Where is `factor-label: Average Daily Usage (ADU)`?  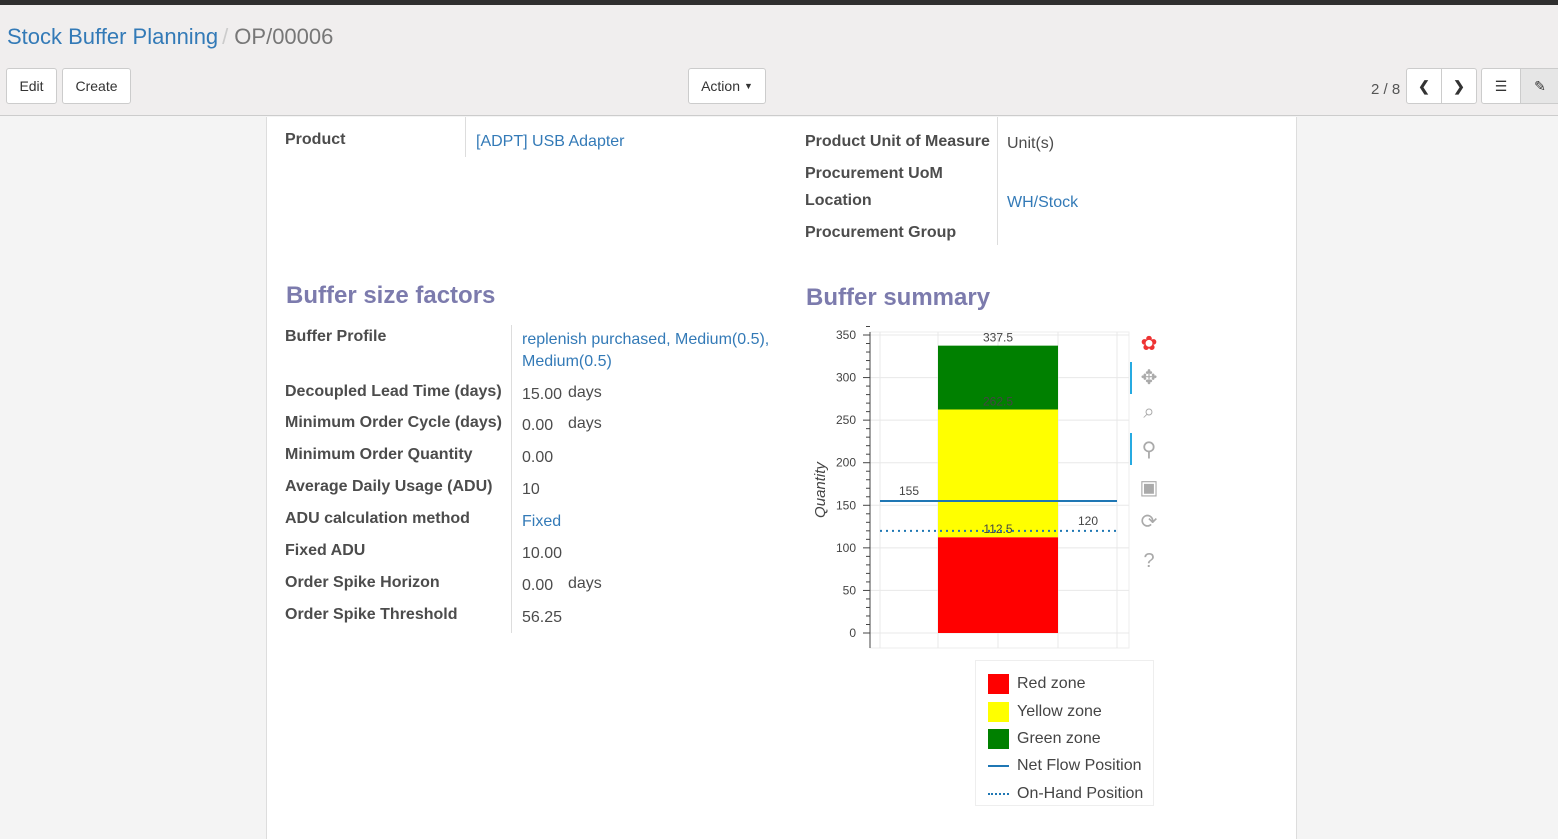
factor-label: Average Daily Usage (ADU) is located at coordinates (389, 486).